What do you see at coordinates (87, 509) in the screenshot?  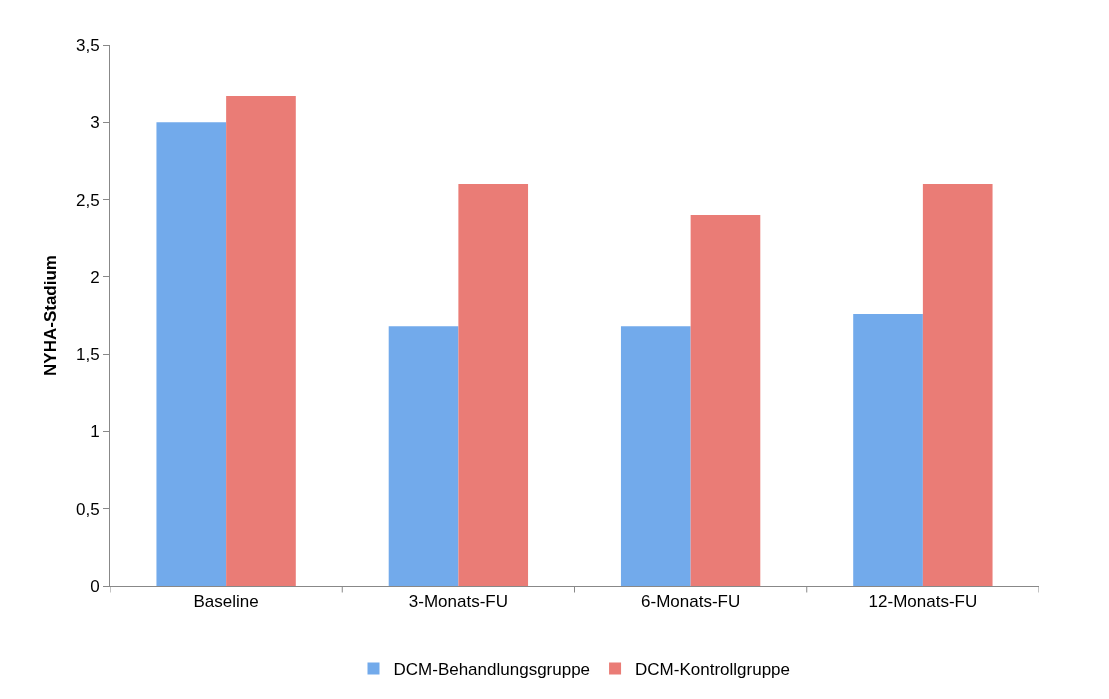 I see `y-tick-label: 0,5` at bounding box center [87, 509].